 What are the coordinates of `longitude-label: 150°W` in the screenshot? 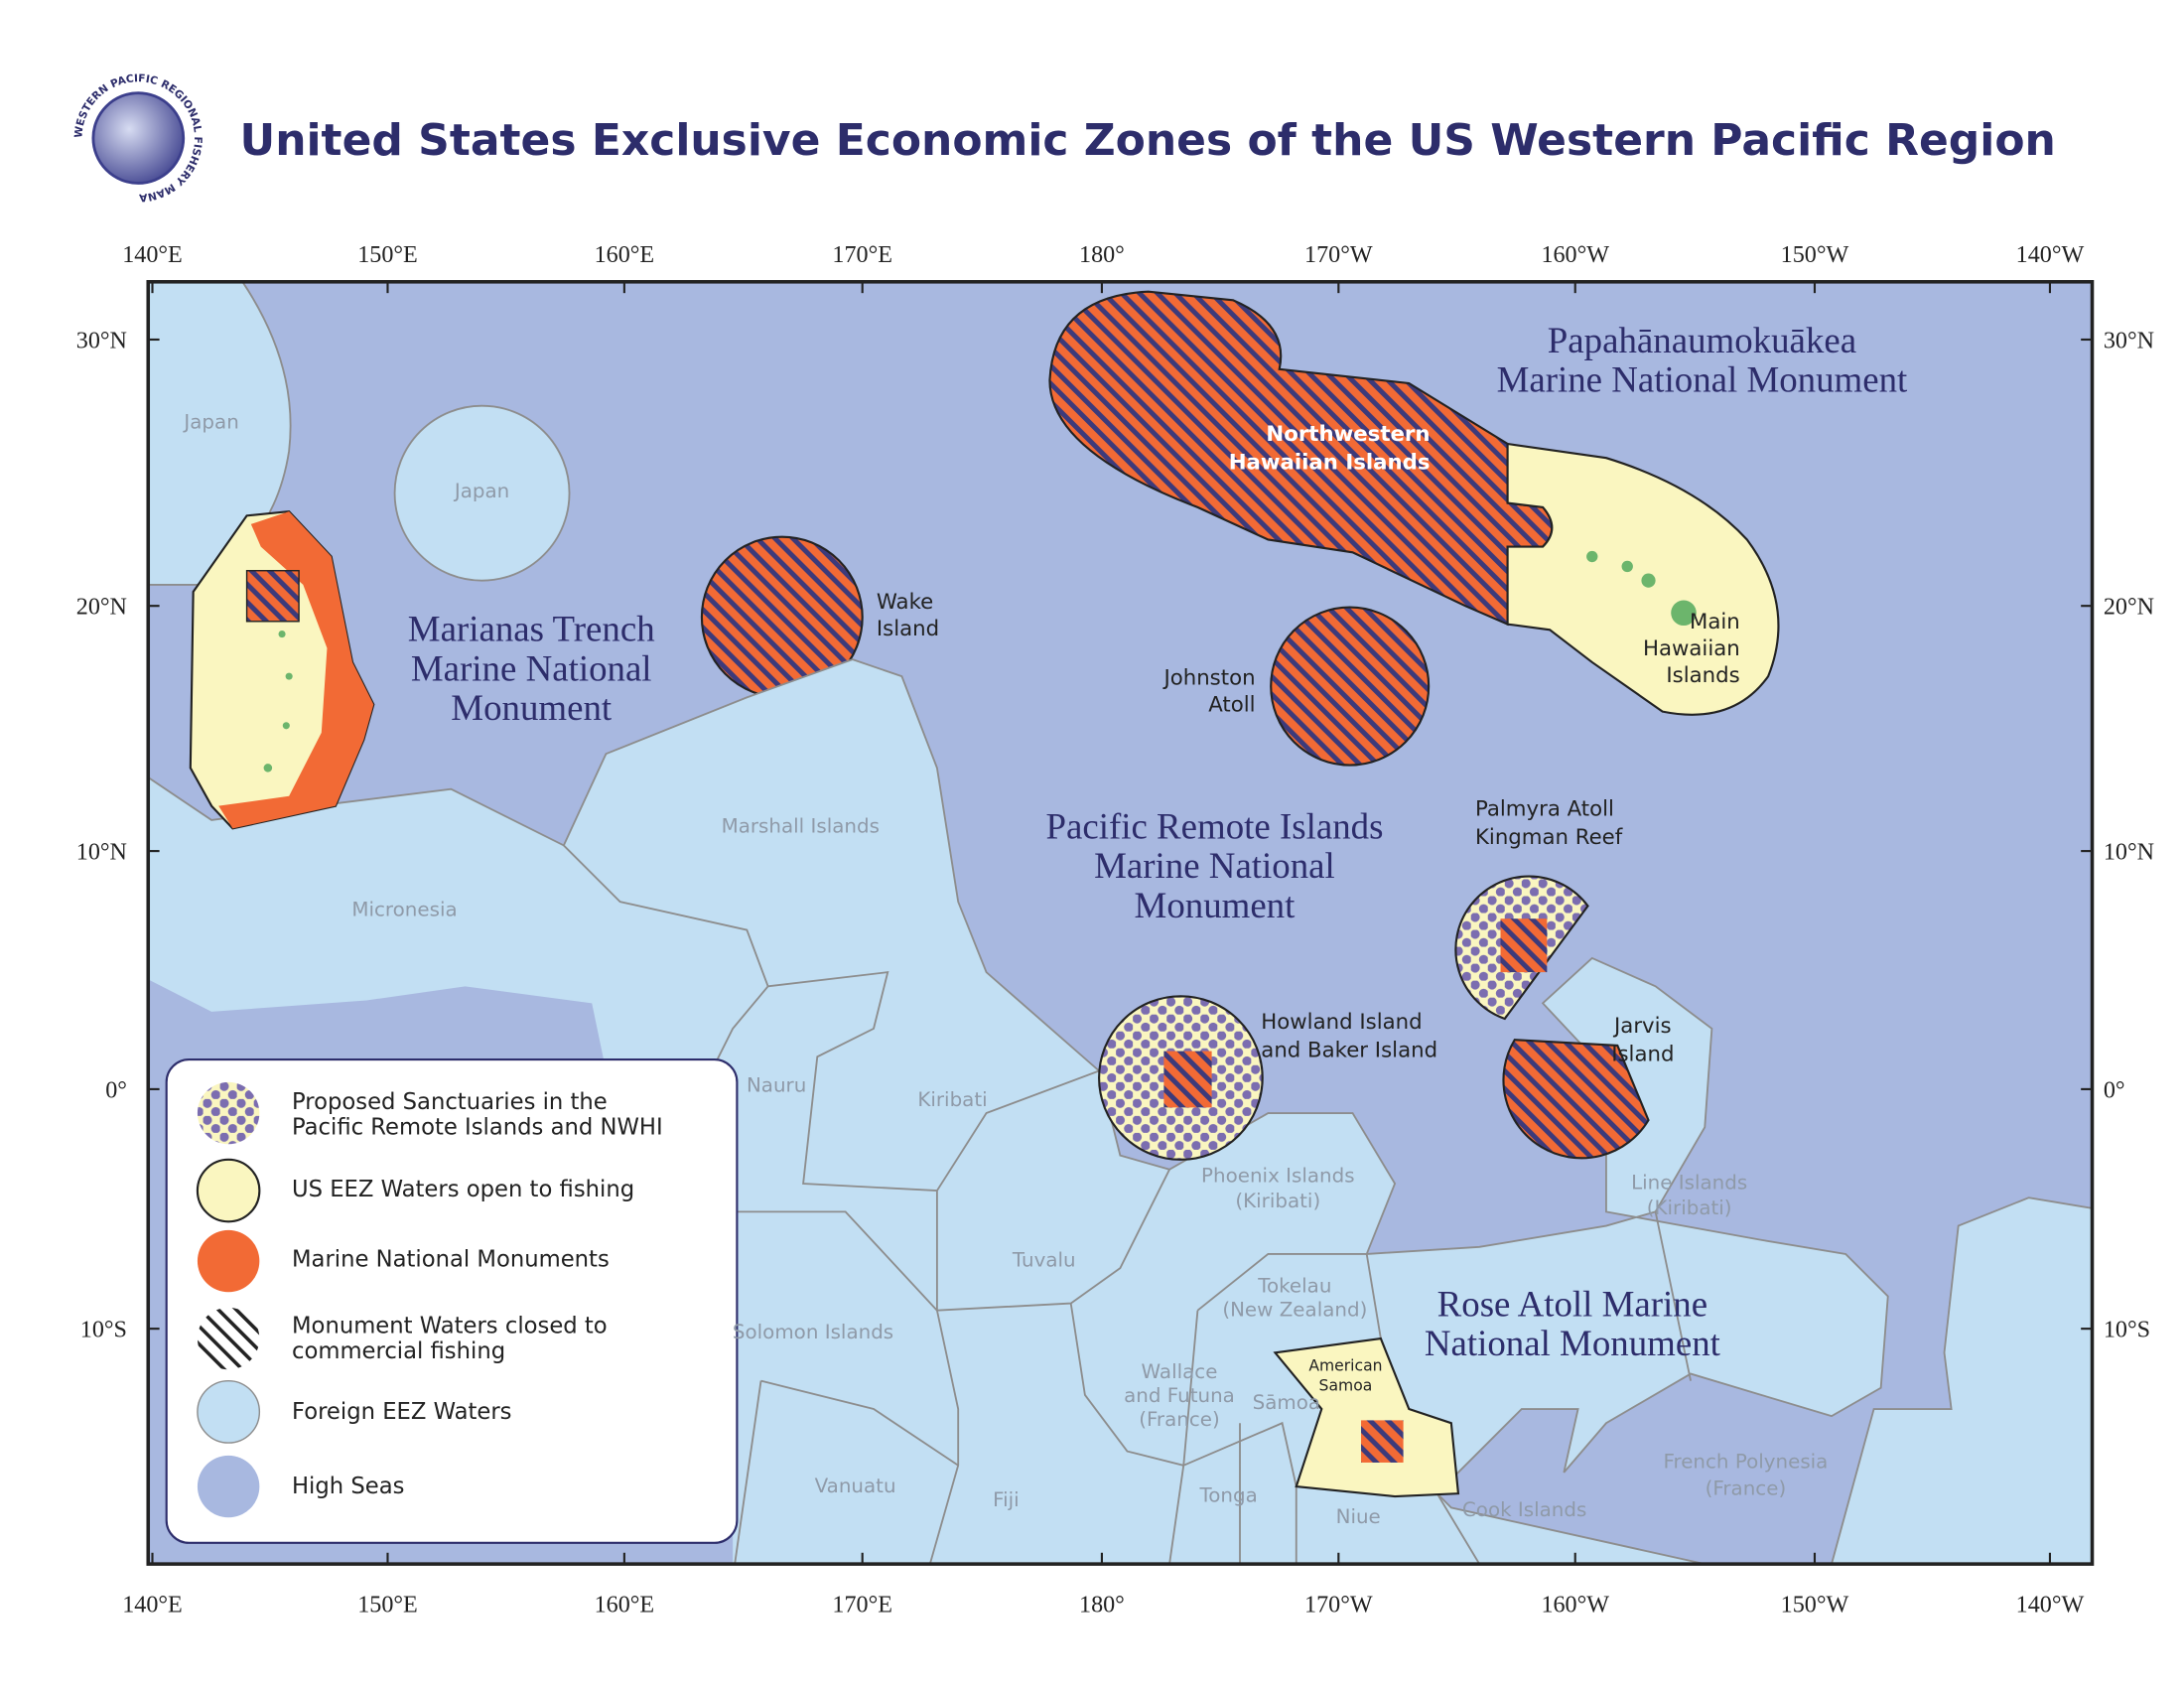 It's located at (1815, 1605).